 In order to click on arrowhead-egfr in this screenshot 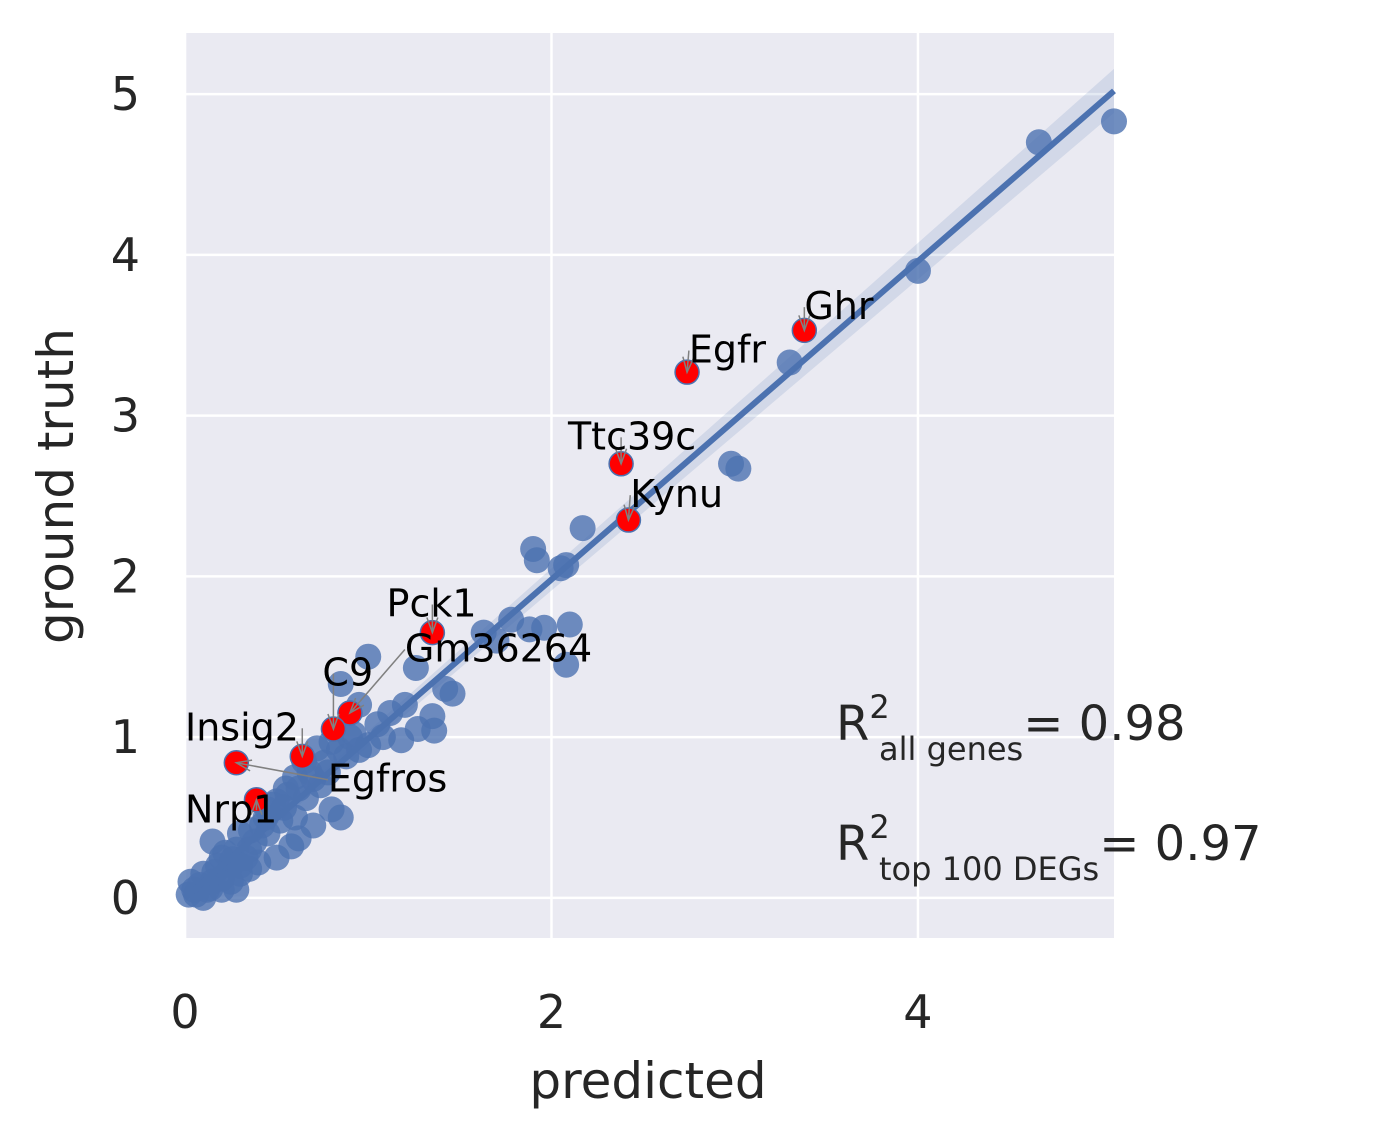, I will do `click(688, 365)`.